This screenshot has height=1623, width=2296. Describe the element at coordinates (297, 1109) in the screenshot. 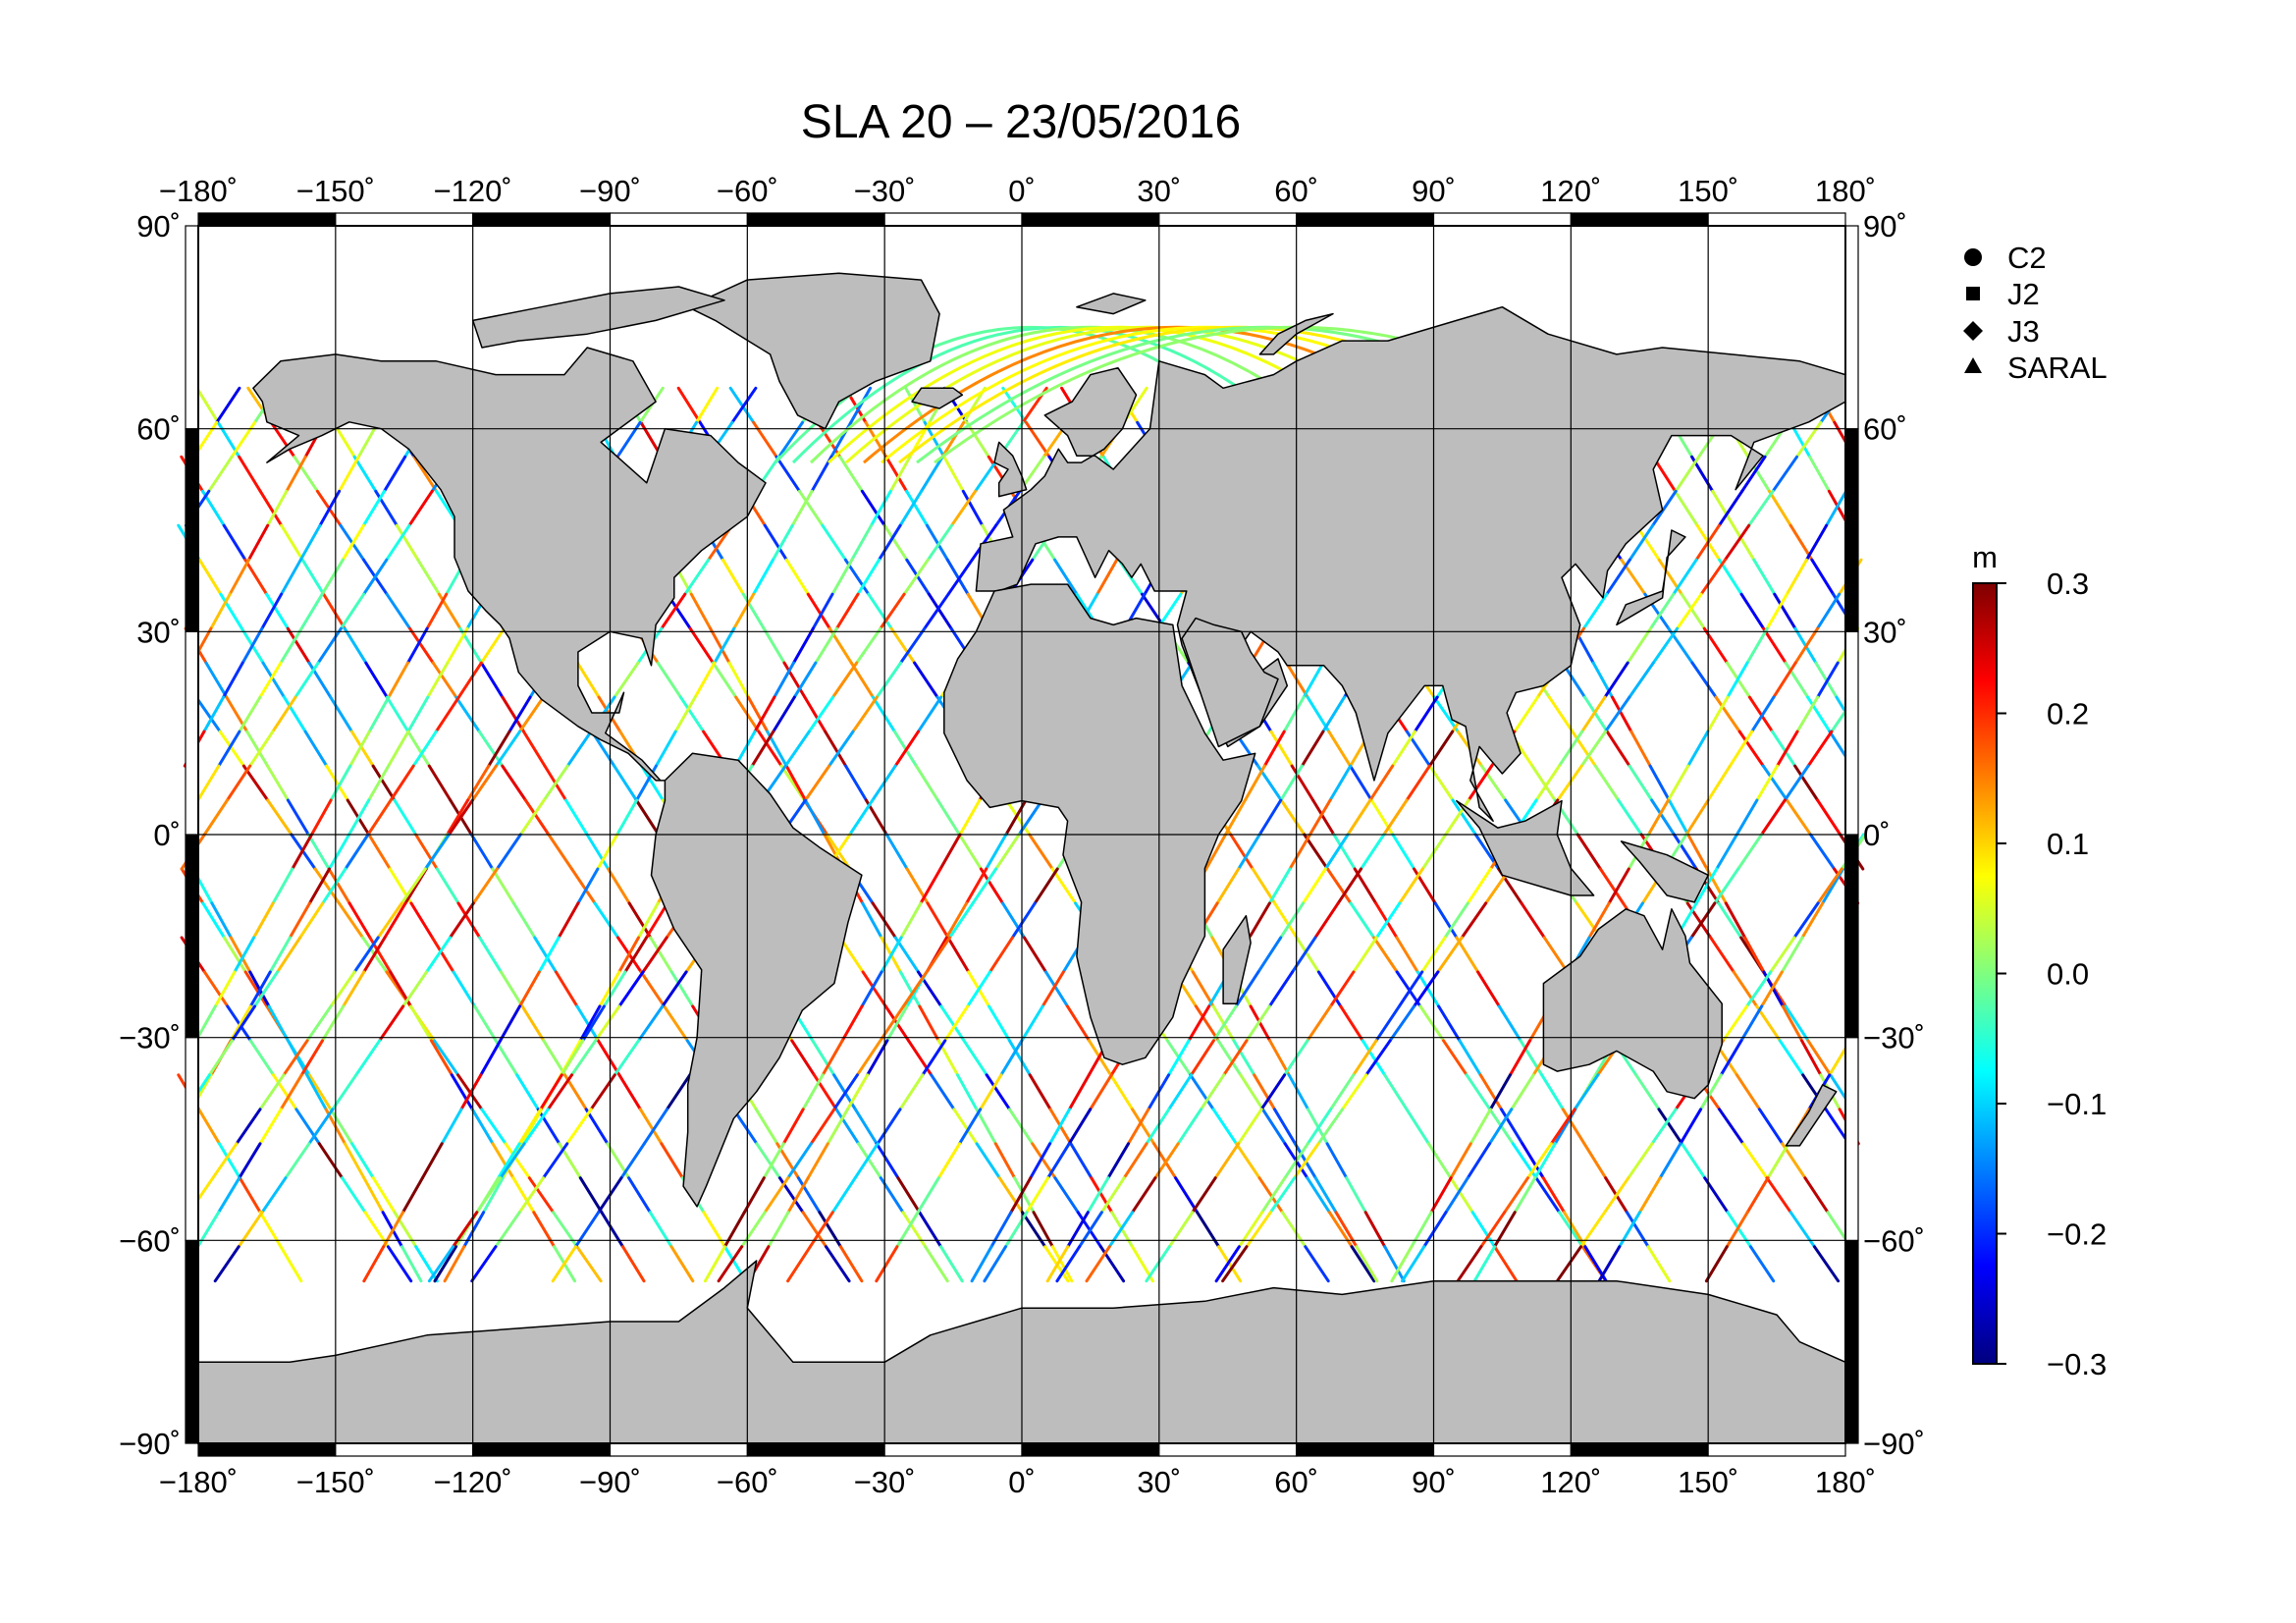

I see `ground-track` at that location.